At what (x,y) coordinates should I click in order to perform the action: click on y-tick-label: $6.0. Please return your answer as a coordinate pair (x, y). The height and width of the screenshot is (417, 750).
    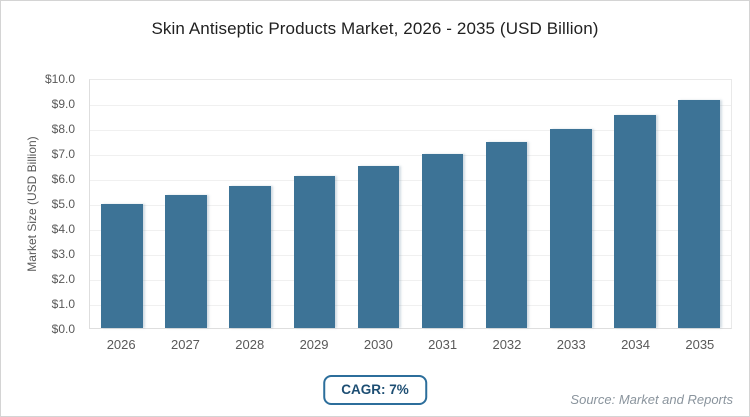
    Looking at the image, I should click on (63, 179).